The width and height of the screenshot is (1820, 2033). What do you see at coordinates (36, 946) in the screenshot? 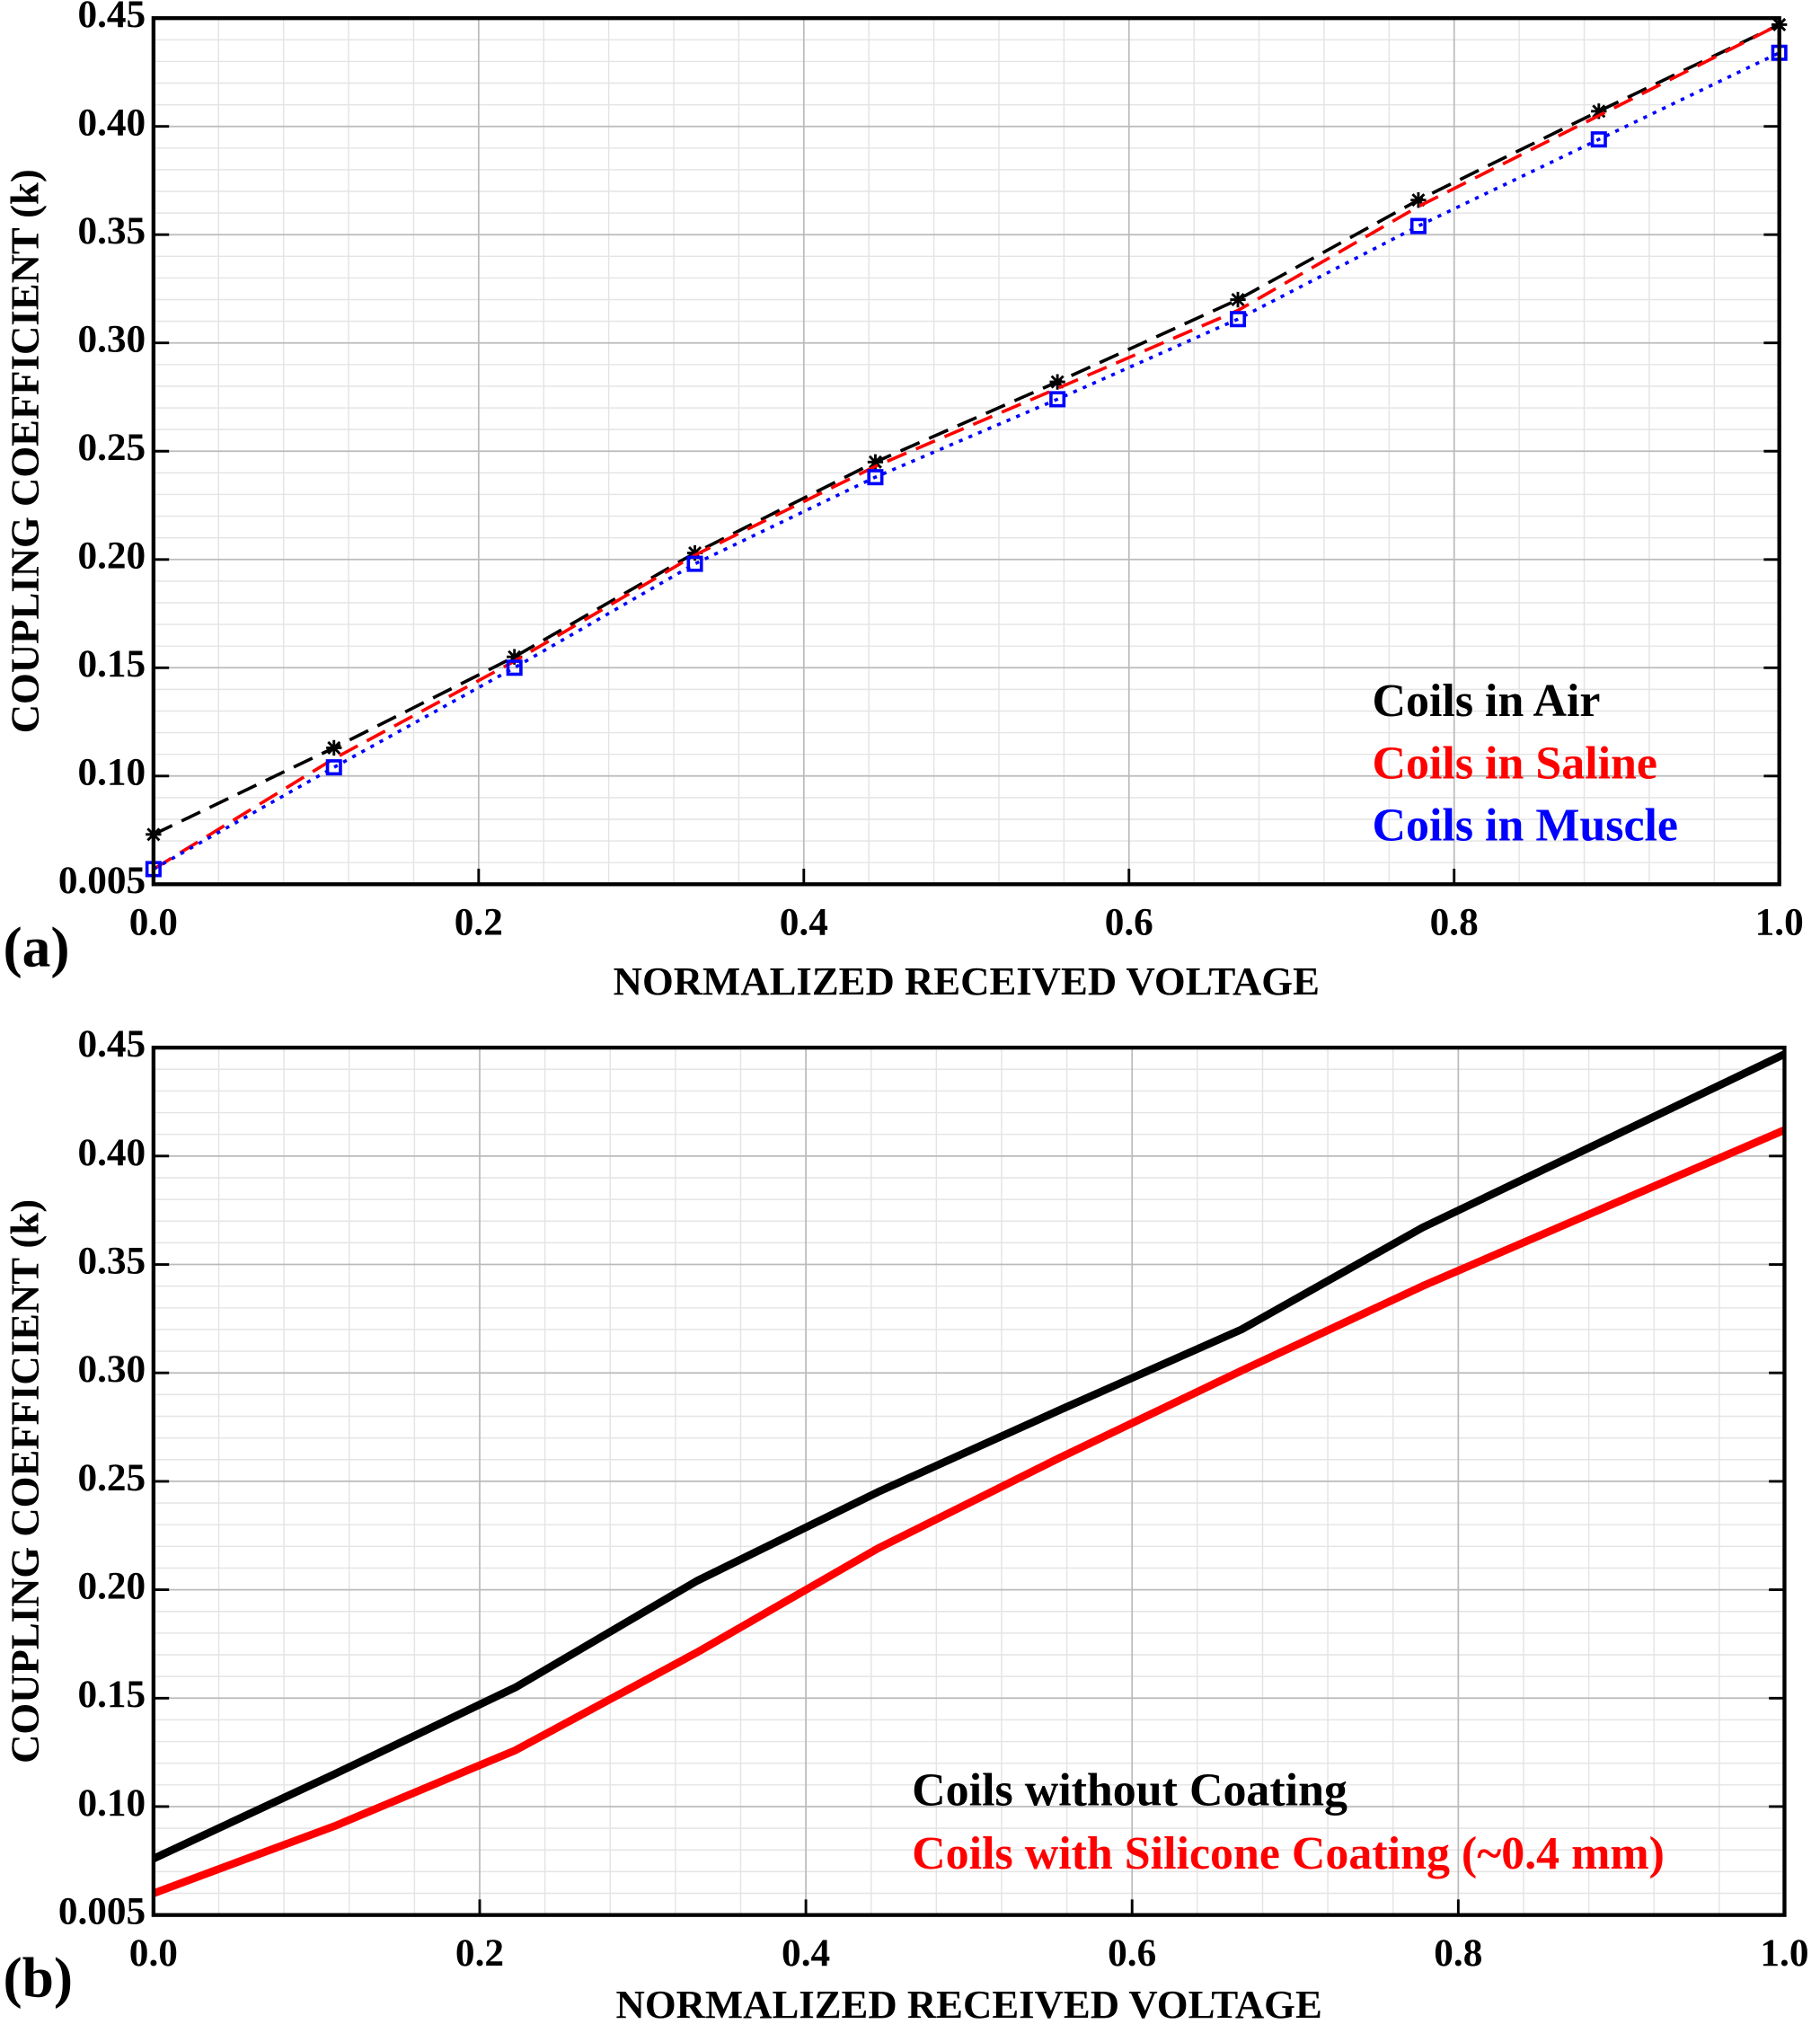
I see `panel-label: (a)` at bounding box center [36, 946].